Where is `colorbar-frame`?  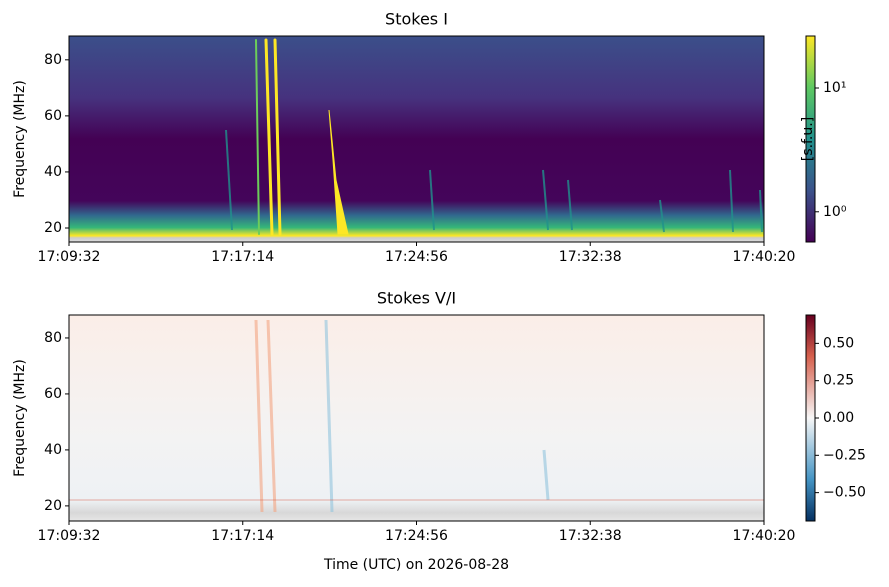 colorbar-frame is located at coordinates (810, 139).